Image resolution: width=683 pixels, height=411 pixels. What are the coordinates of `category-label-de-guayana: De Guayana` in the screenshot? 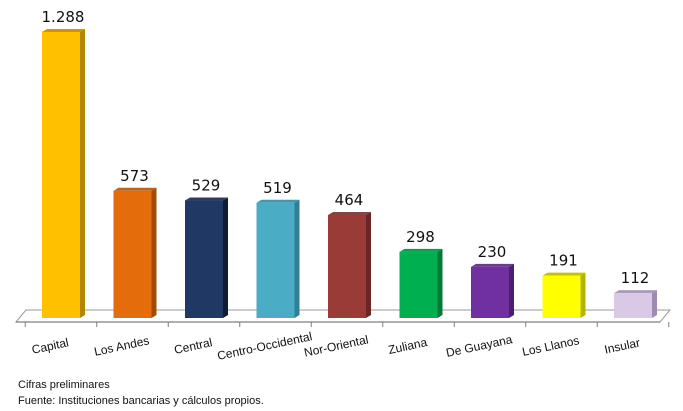 It's located at (479, 346).